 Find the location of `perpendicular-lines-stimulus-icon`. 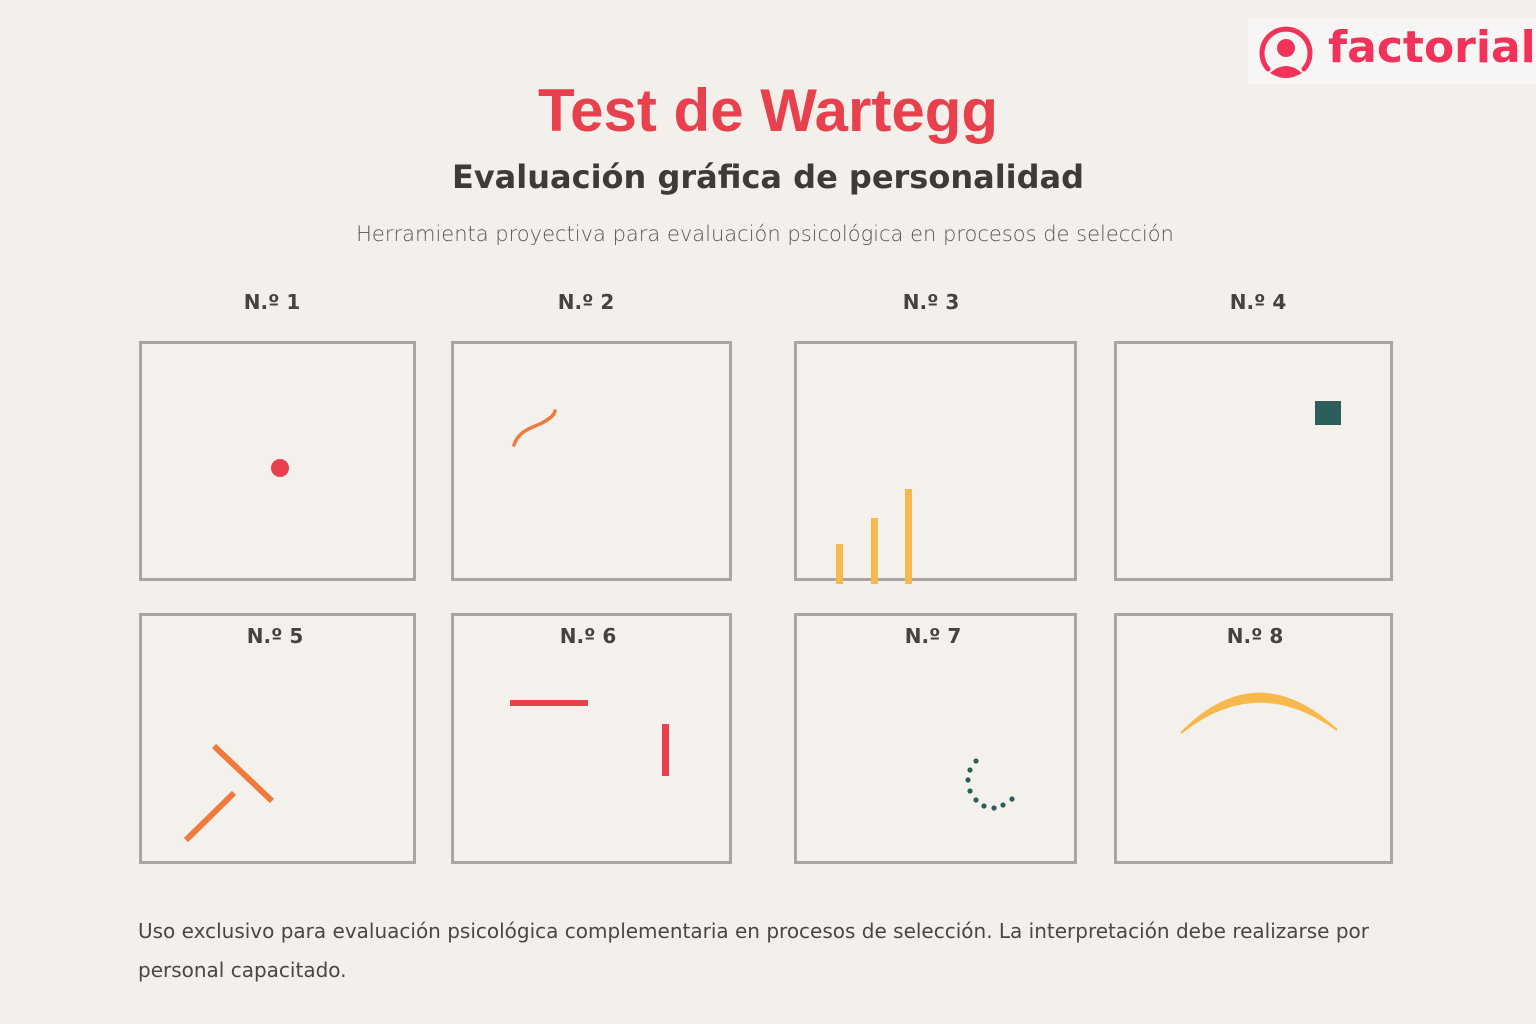

perpendicular-lines-stimulus-icon is located at coordinates (589, 738).